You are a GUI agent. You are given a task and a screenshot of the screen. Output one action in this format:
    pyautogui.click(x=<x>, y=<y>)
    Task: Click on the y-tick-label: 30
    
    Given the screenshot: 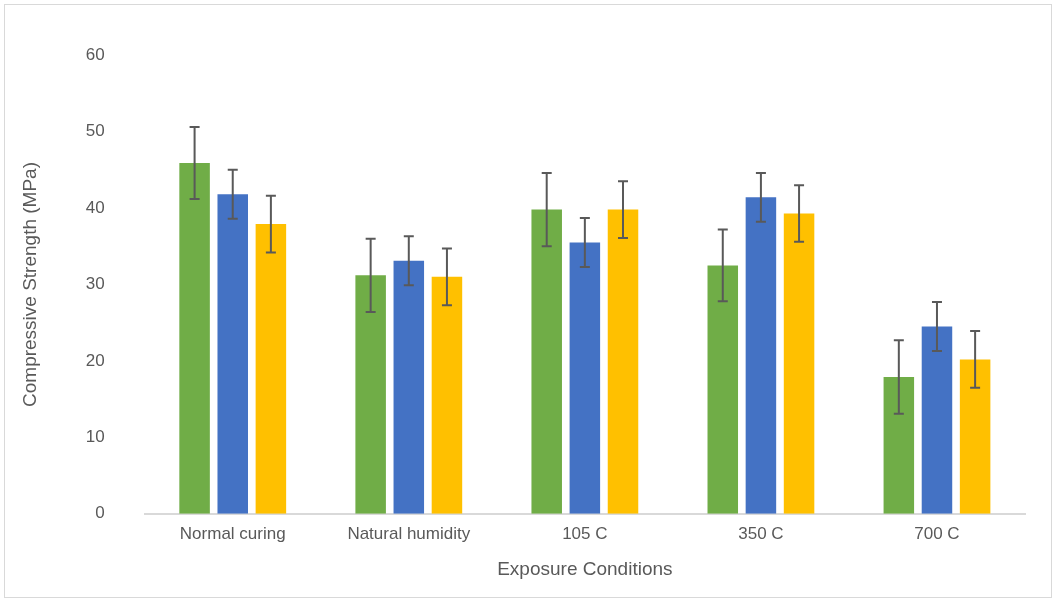 What is the action you would take?
    pyautogui.click(x=95, y=284)
    